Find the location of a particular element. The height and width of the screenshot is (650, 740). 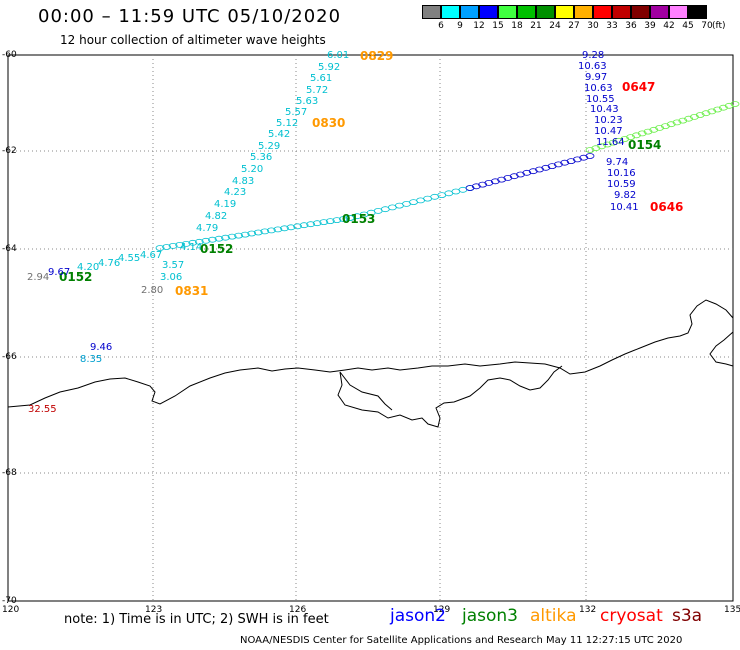

swh-label: 2.80 is located at coordinates (152, 290).